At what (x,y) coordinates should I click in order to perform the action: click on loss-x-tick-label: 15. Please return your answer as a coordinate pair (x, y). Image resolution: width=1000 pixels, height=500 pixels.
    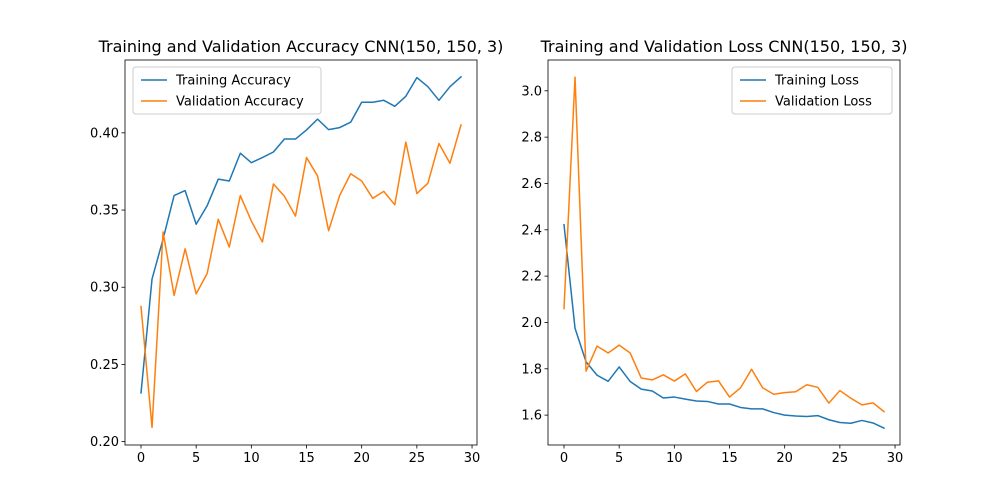
    Looking at the image, I should click on (729, 458).